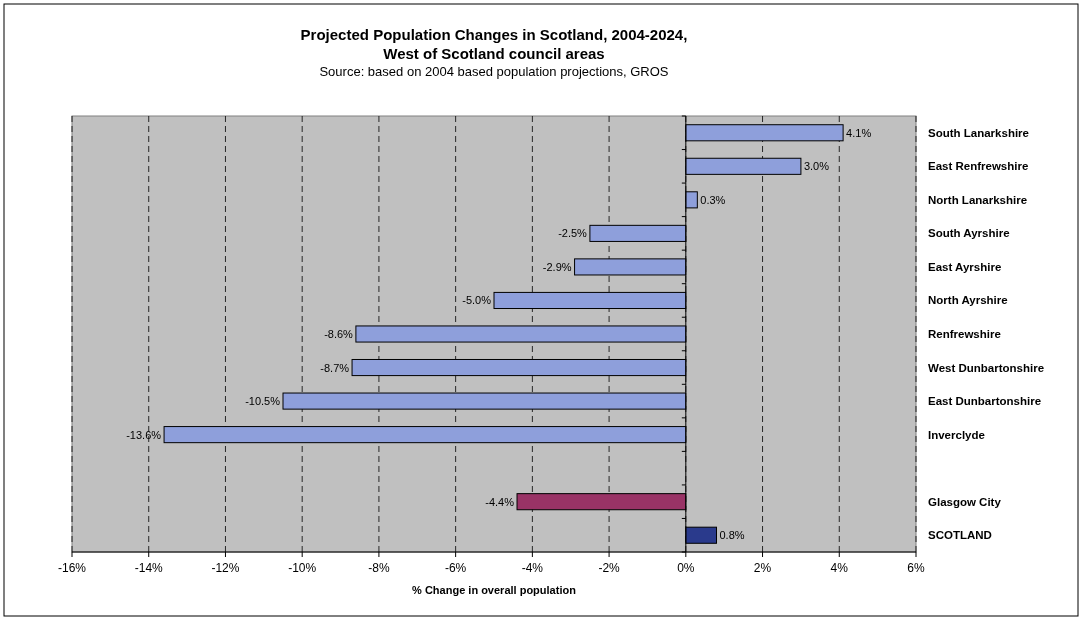  What do you see at coordinates (978, 132) in the screenshot?
I see `y-tick-label: South Lanarkshire` at bounding box center [978, 132].